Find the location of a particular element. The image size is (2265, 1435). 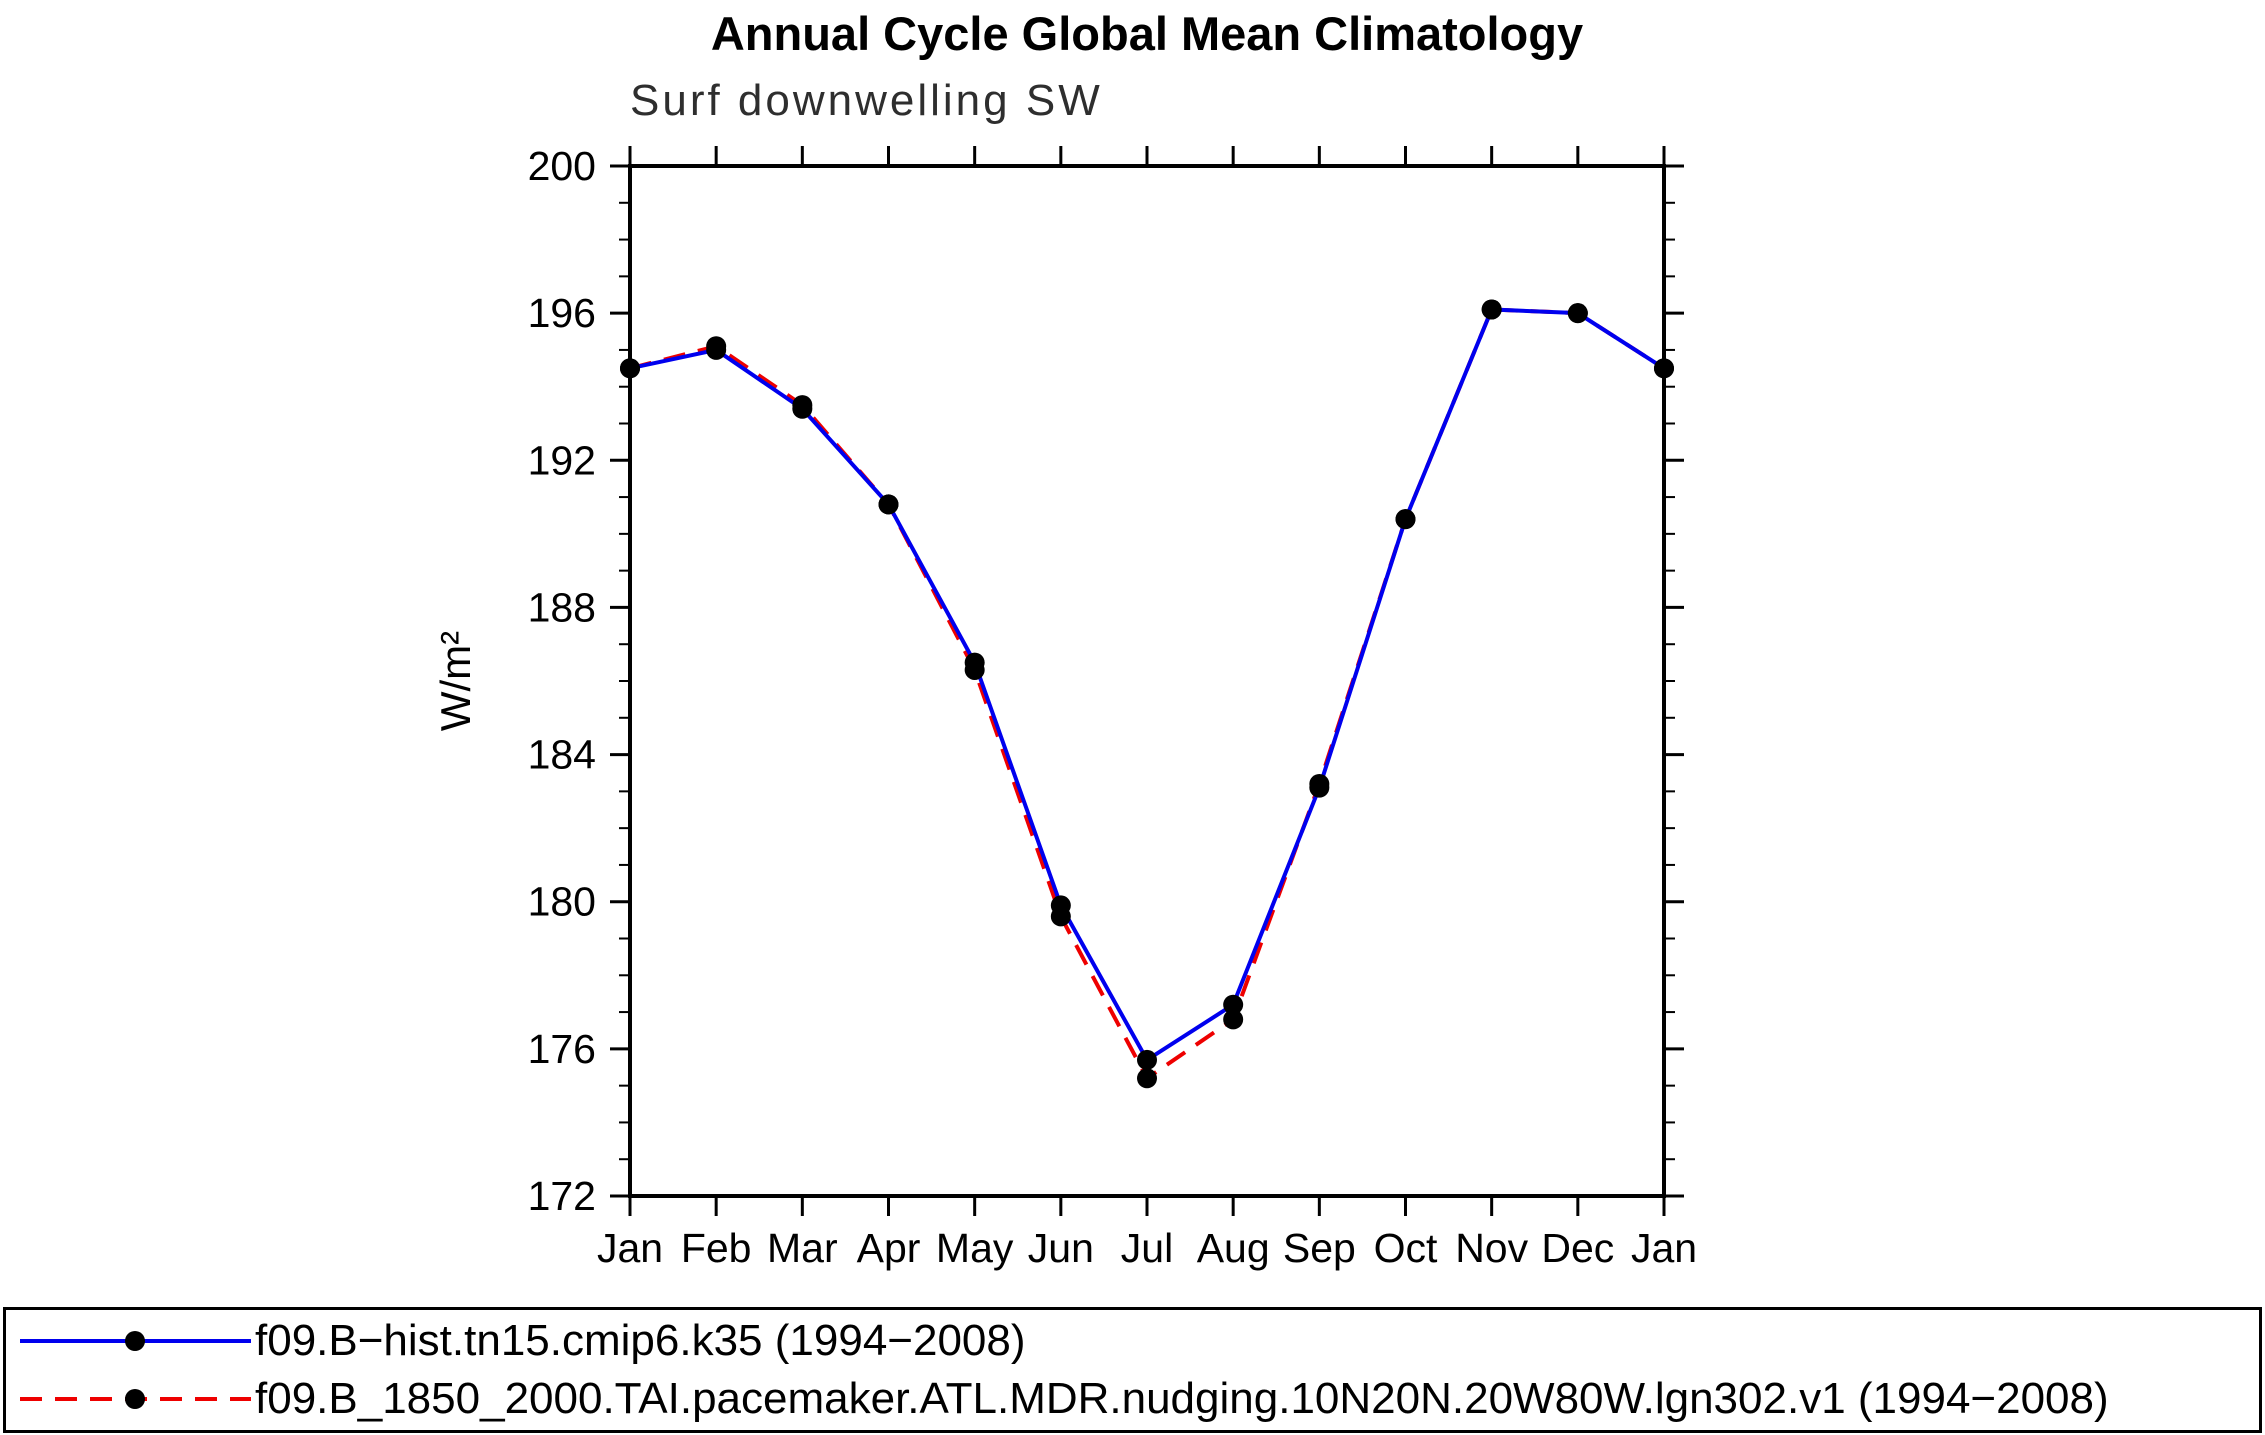

legend-item: f09.B−hist.tn15.cmip6.k35 (1994−2008) is located at coordinates (1132, 1341).